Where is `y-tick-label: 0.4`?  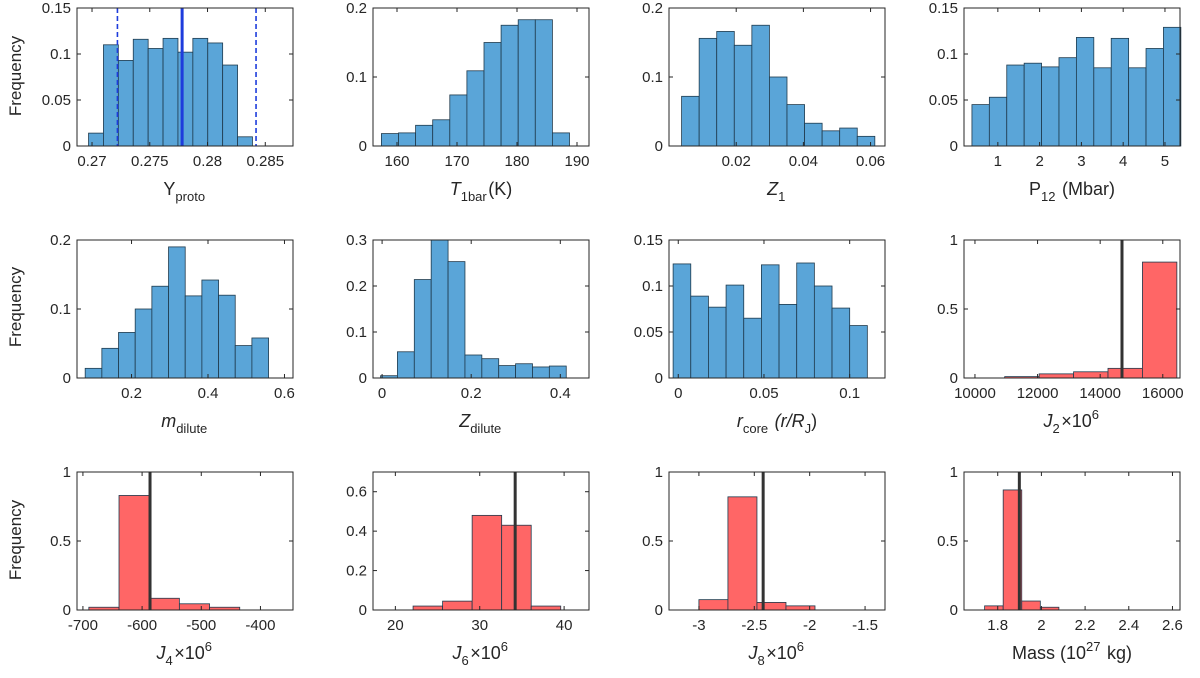 y-tick-label: 0.4 is located at coordinates (356, 531).